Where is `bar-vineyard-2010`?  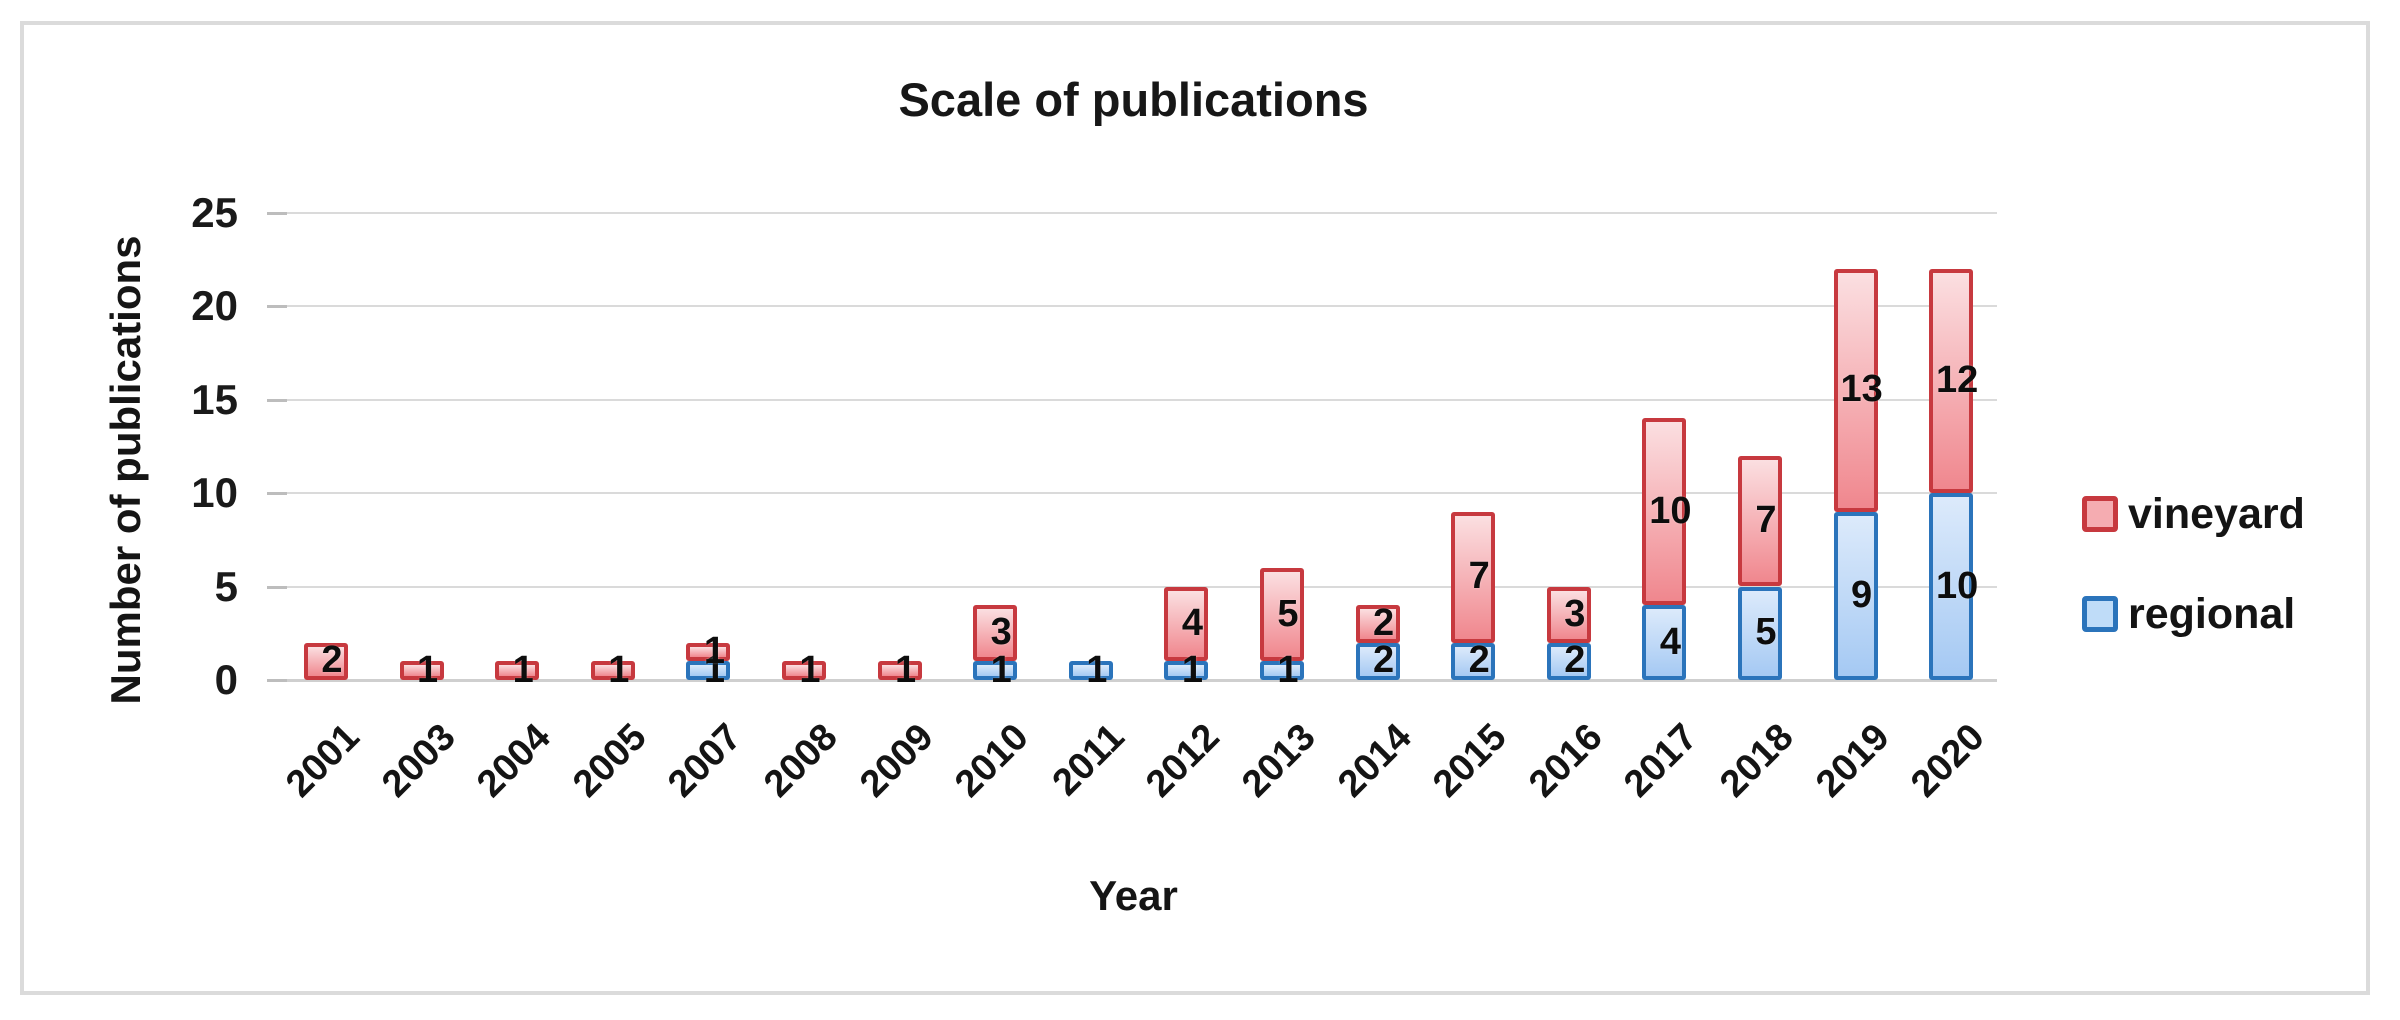
bar-vineyard-2010 is located at coordinates (995, 633).